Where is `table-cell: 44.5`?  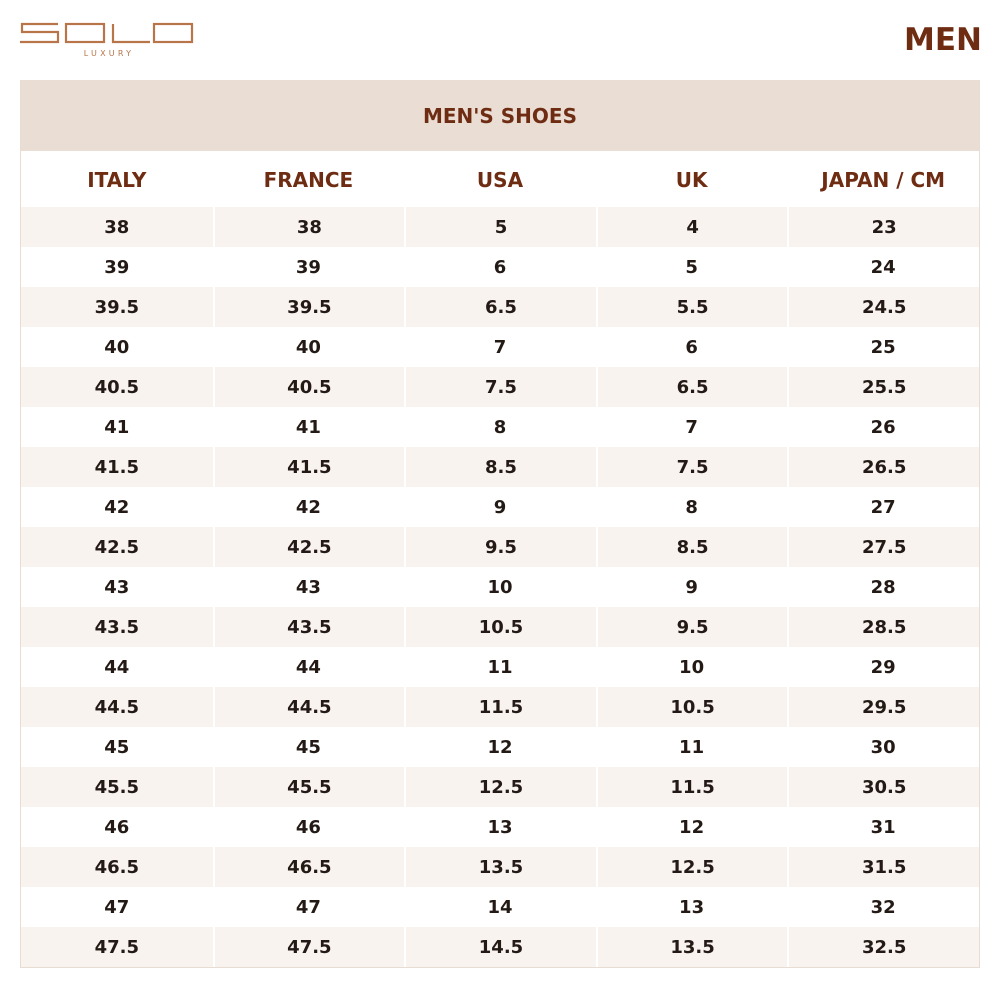
table-cell: 44.5 is located at coordinates (308, 707).